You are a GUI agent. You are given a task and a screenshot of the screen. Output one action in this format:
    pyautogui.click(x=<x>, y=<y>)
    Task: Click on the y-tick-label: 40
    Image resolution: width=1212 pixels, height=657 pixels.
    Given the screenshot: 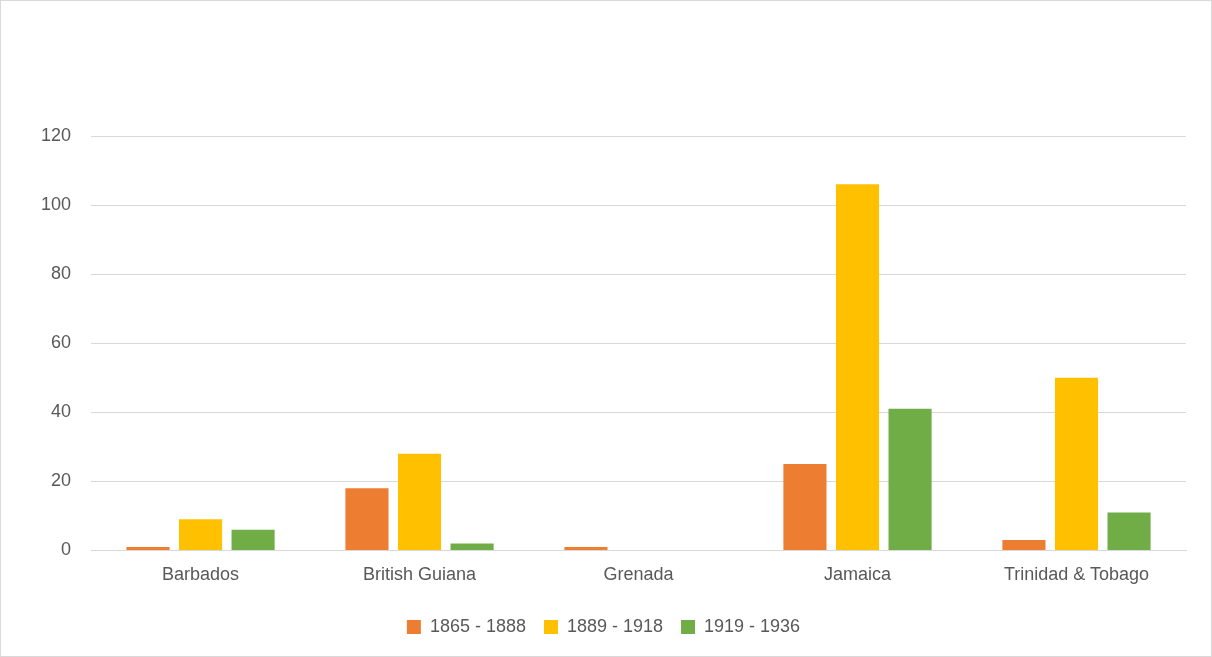 What is the action you would take?
    pyautogui.click(x=61, y=411)
    